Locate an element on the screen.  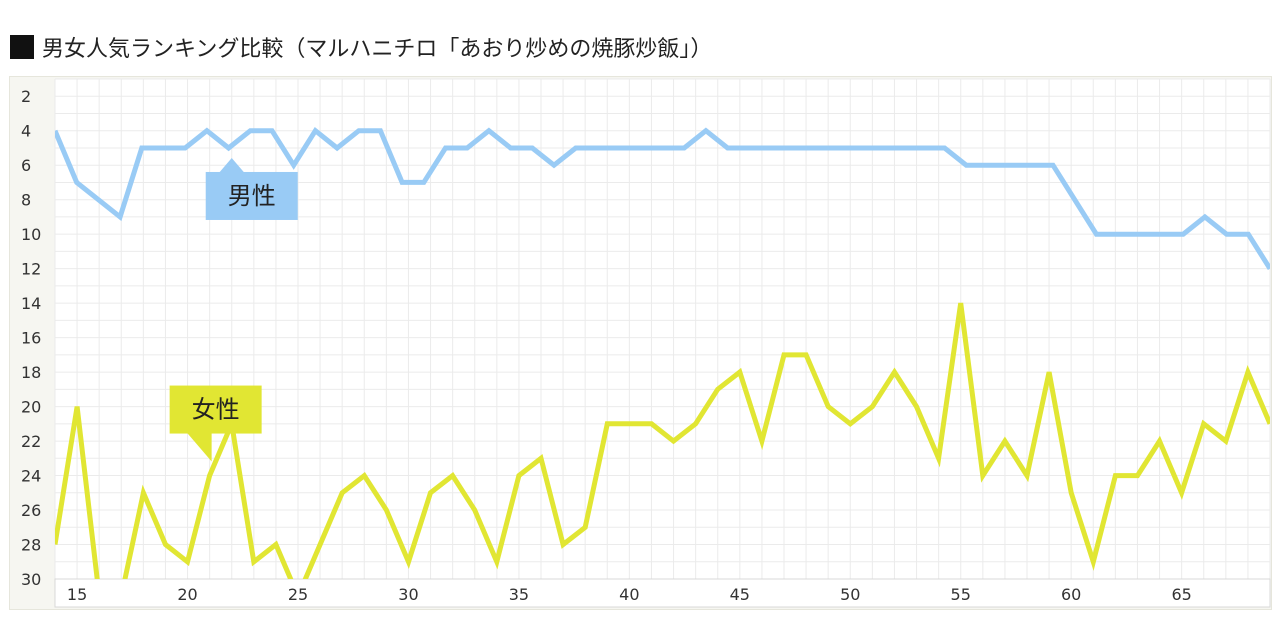
y-tick-label: 2 is located at coordinates (26, 96).